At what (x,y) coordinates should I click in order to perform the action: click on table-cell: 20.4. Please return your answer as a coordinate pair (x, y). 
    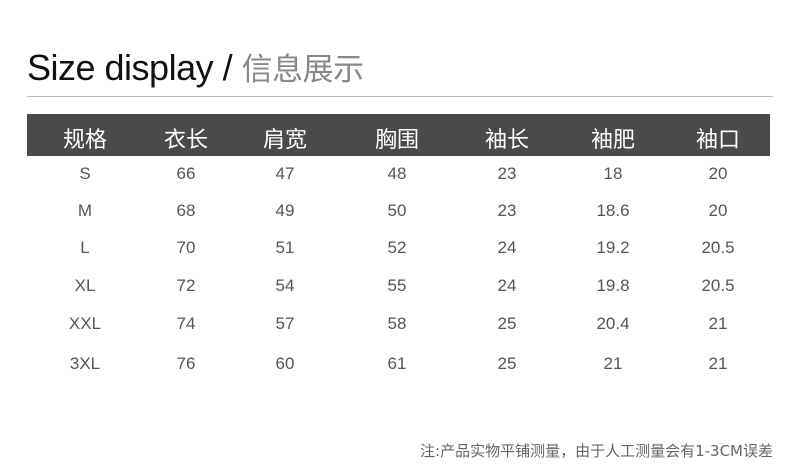
    Looking at the image, I should click on (613, 323).